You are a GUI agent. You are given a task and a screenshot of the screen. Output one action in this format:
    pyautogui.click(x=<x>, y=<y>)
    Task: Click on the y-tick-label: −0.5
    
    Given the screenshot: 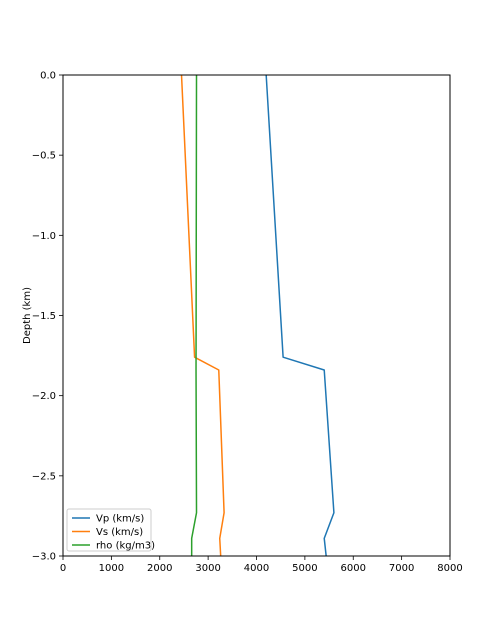 What is the action you would take?
    pyautogui.click(x=44, y=156)
    